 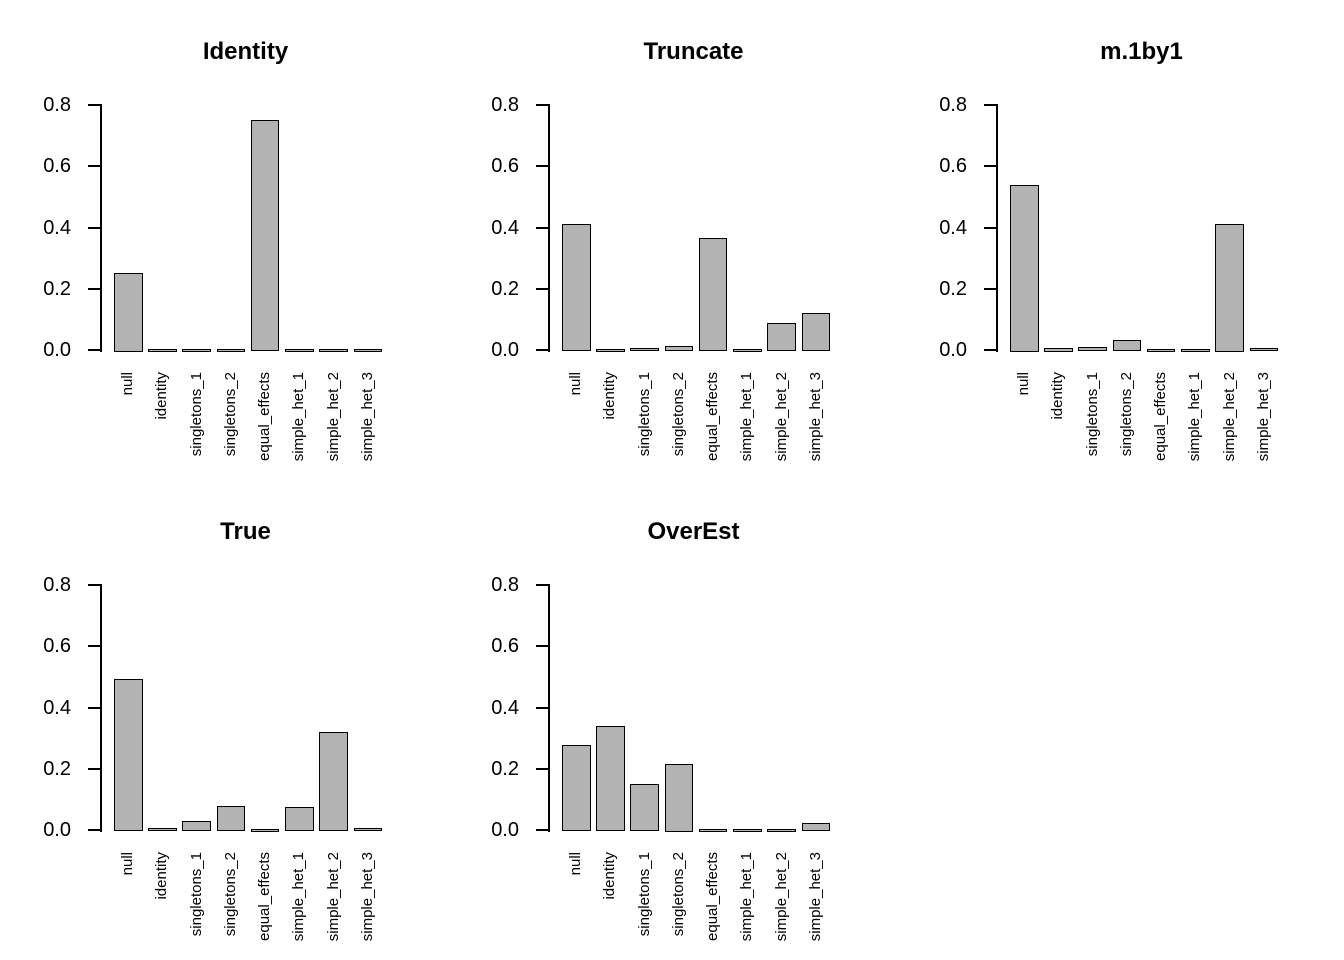 What do you see at coordinates (245, 51) in the screenshot?
I see `chart-title: Identity` at bounding box center [245, 51].